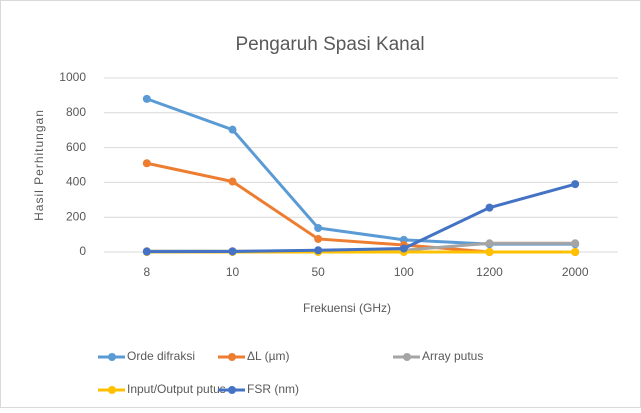  I want to click on series-line, so click(361, 218).